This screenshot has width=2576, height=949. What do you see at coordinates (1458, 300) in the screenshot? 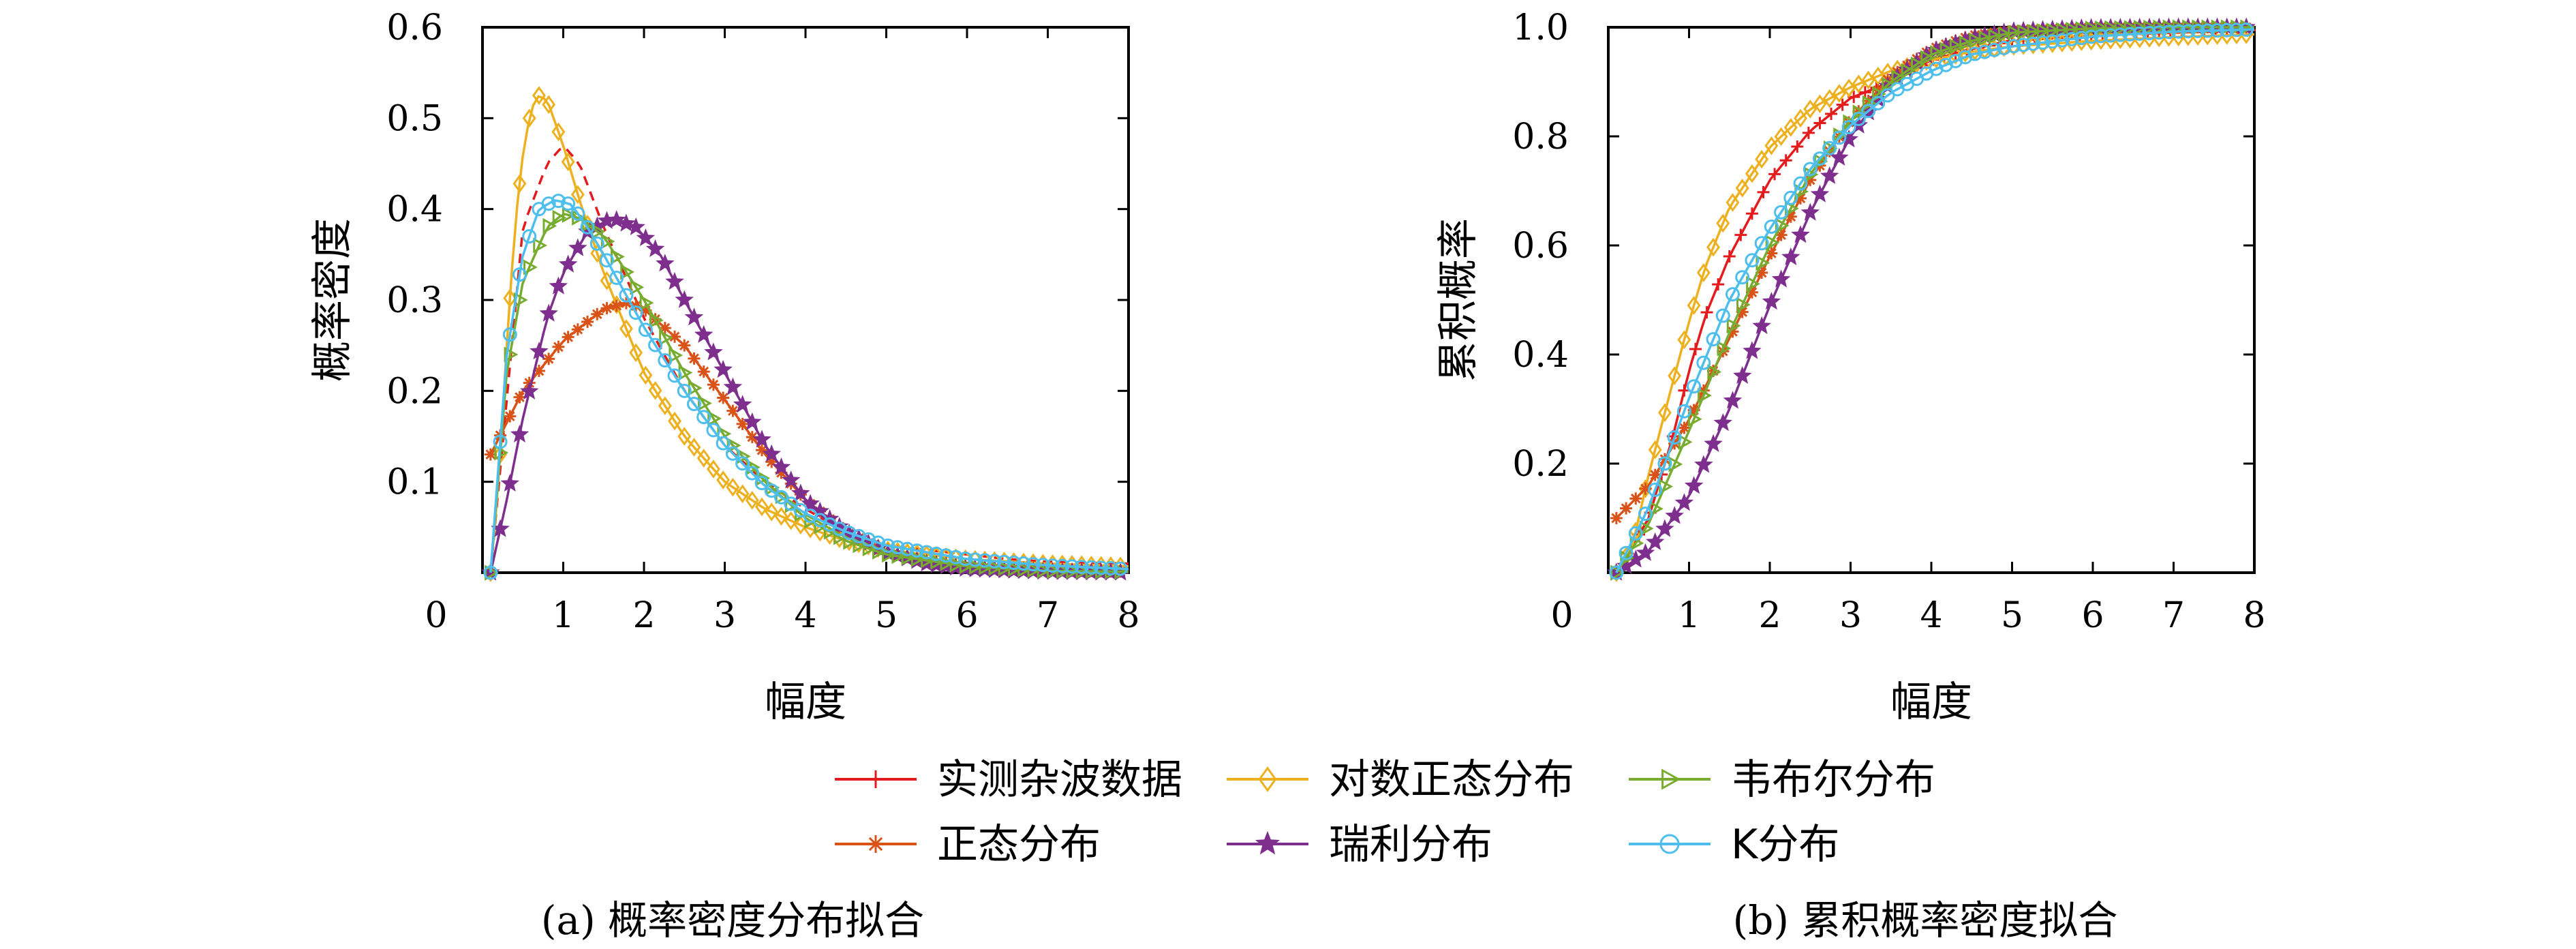
I see `y-axis-label-b: 累积概率` at bounding box center [1458, 300].